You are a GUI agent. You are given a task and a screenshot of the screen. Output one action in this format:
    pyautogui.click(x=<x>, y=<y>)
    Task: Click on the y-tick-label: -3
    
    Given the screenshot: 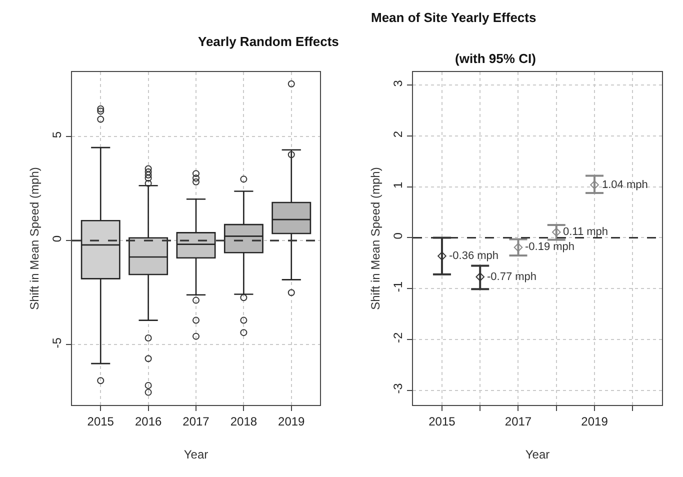 What is the action you would take?
    pyautogui.click(x=398, y=388)
    